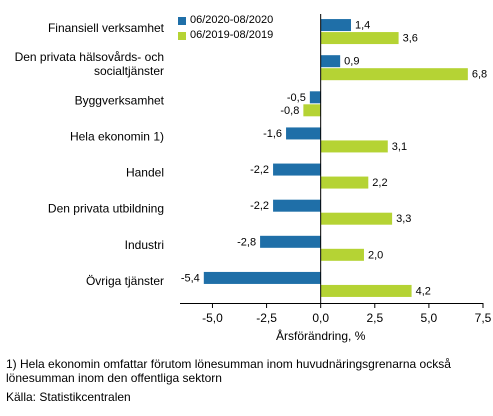  Describe the element at coordinates (423, 291) in the screenshot. I see `data-label-series-2: 4,2` at that location.